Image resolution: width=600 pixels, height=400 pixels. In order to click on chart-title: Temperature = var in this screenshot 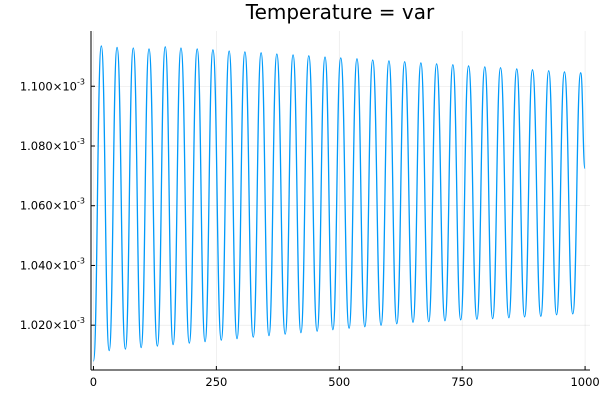, I will do `click(340, 12)`.